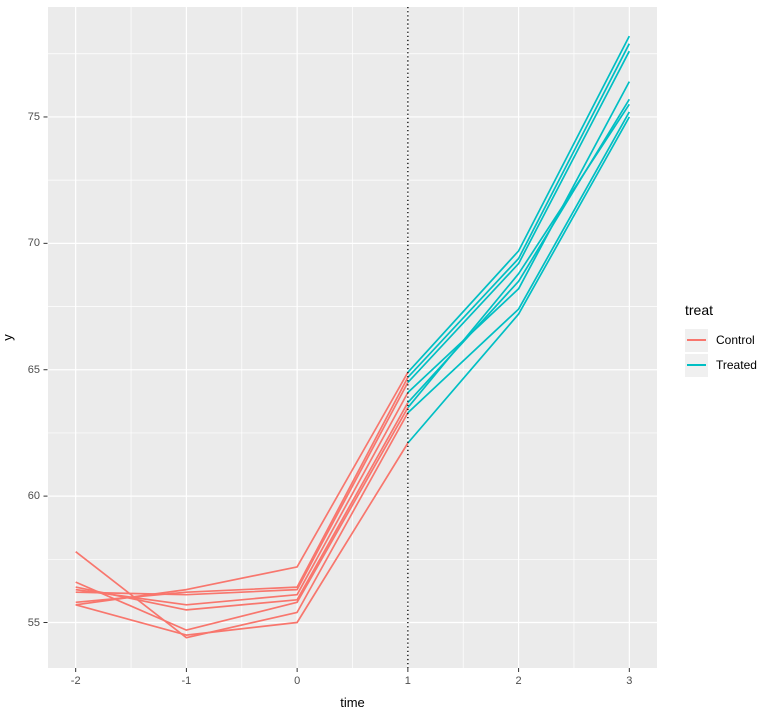 This screenshot has height=718, width=777. I want to click on x-tick-label: 3, so click(629, 681).